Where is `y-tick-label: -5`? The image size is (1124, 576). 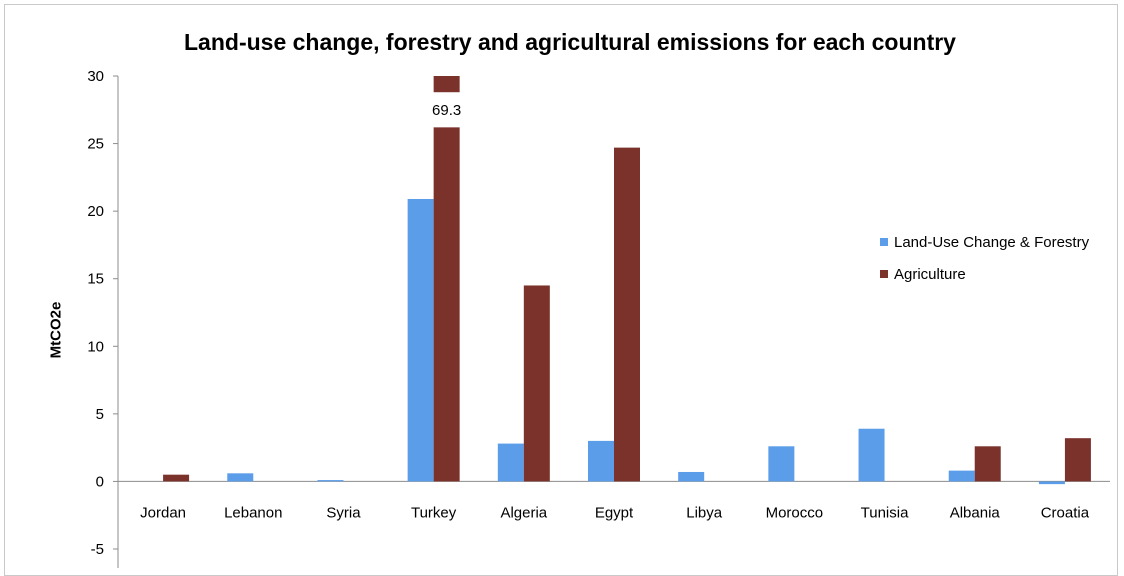
y-tick-label: -5 is located at coordinates (97, 549).